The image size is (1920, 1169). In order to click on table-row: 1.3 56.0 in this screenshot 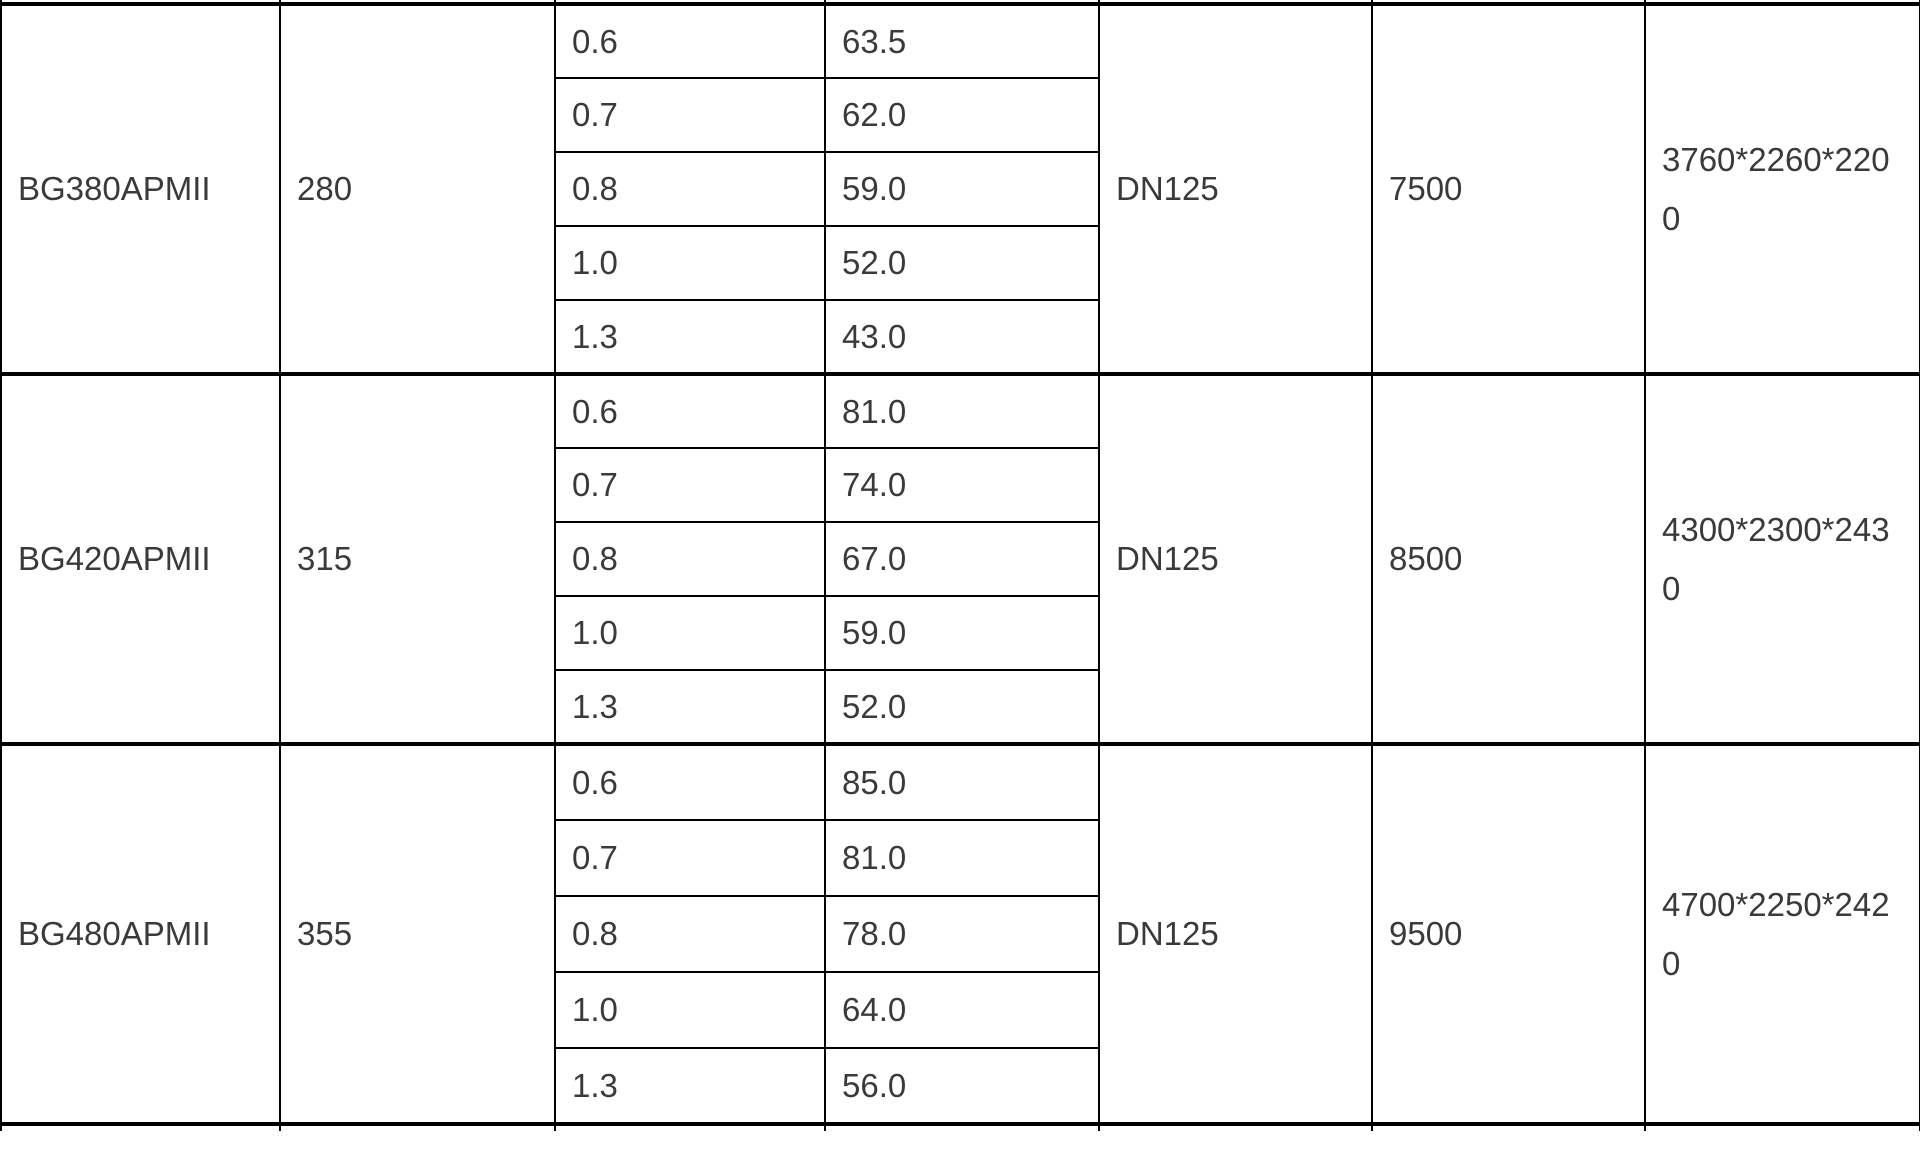, I will do `click(960, 1086)`.